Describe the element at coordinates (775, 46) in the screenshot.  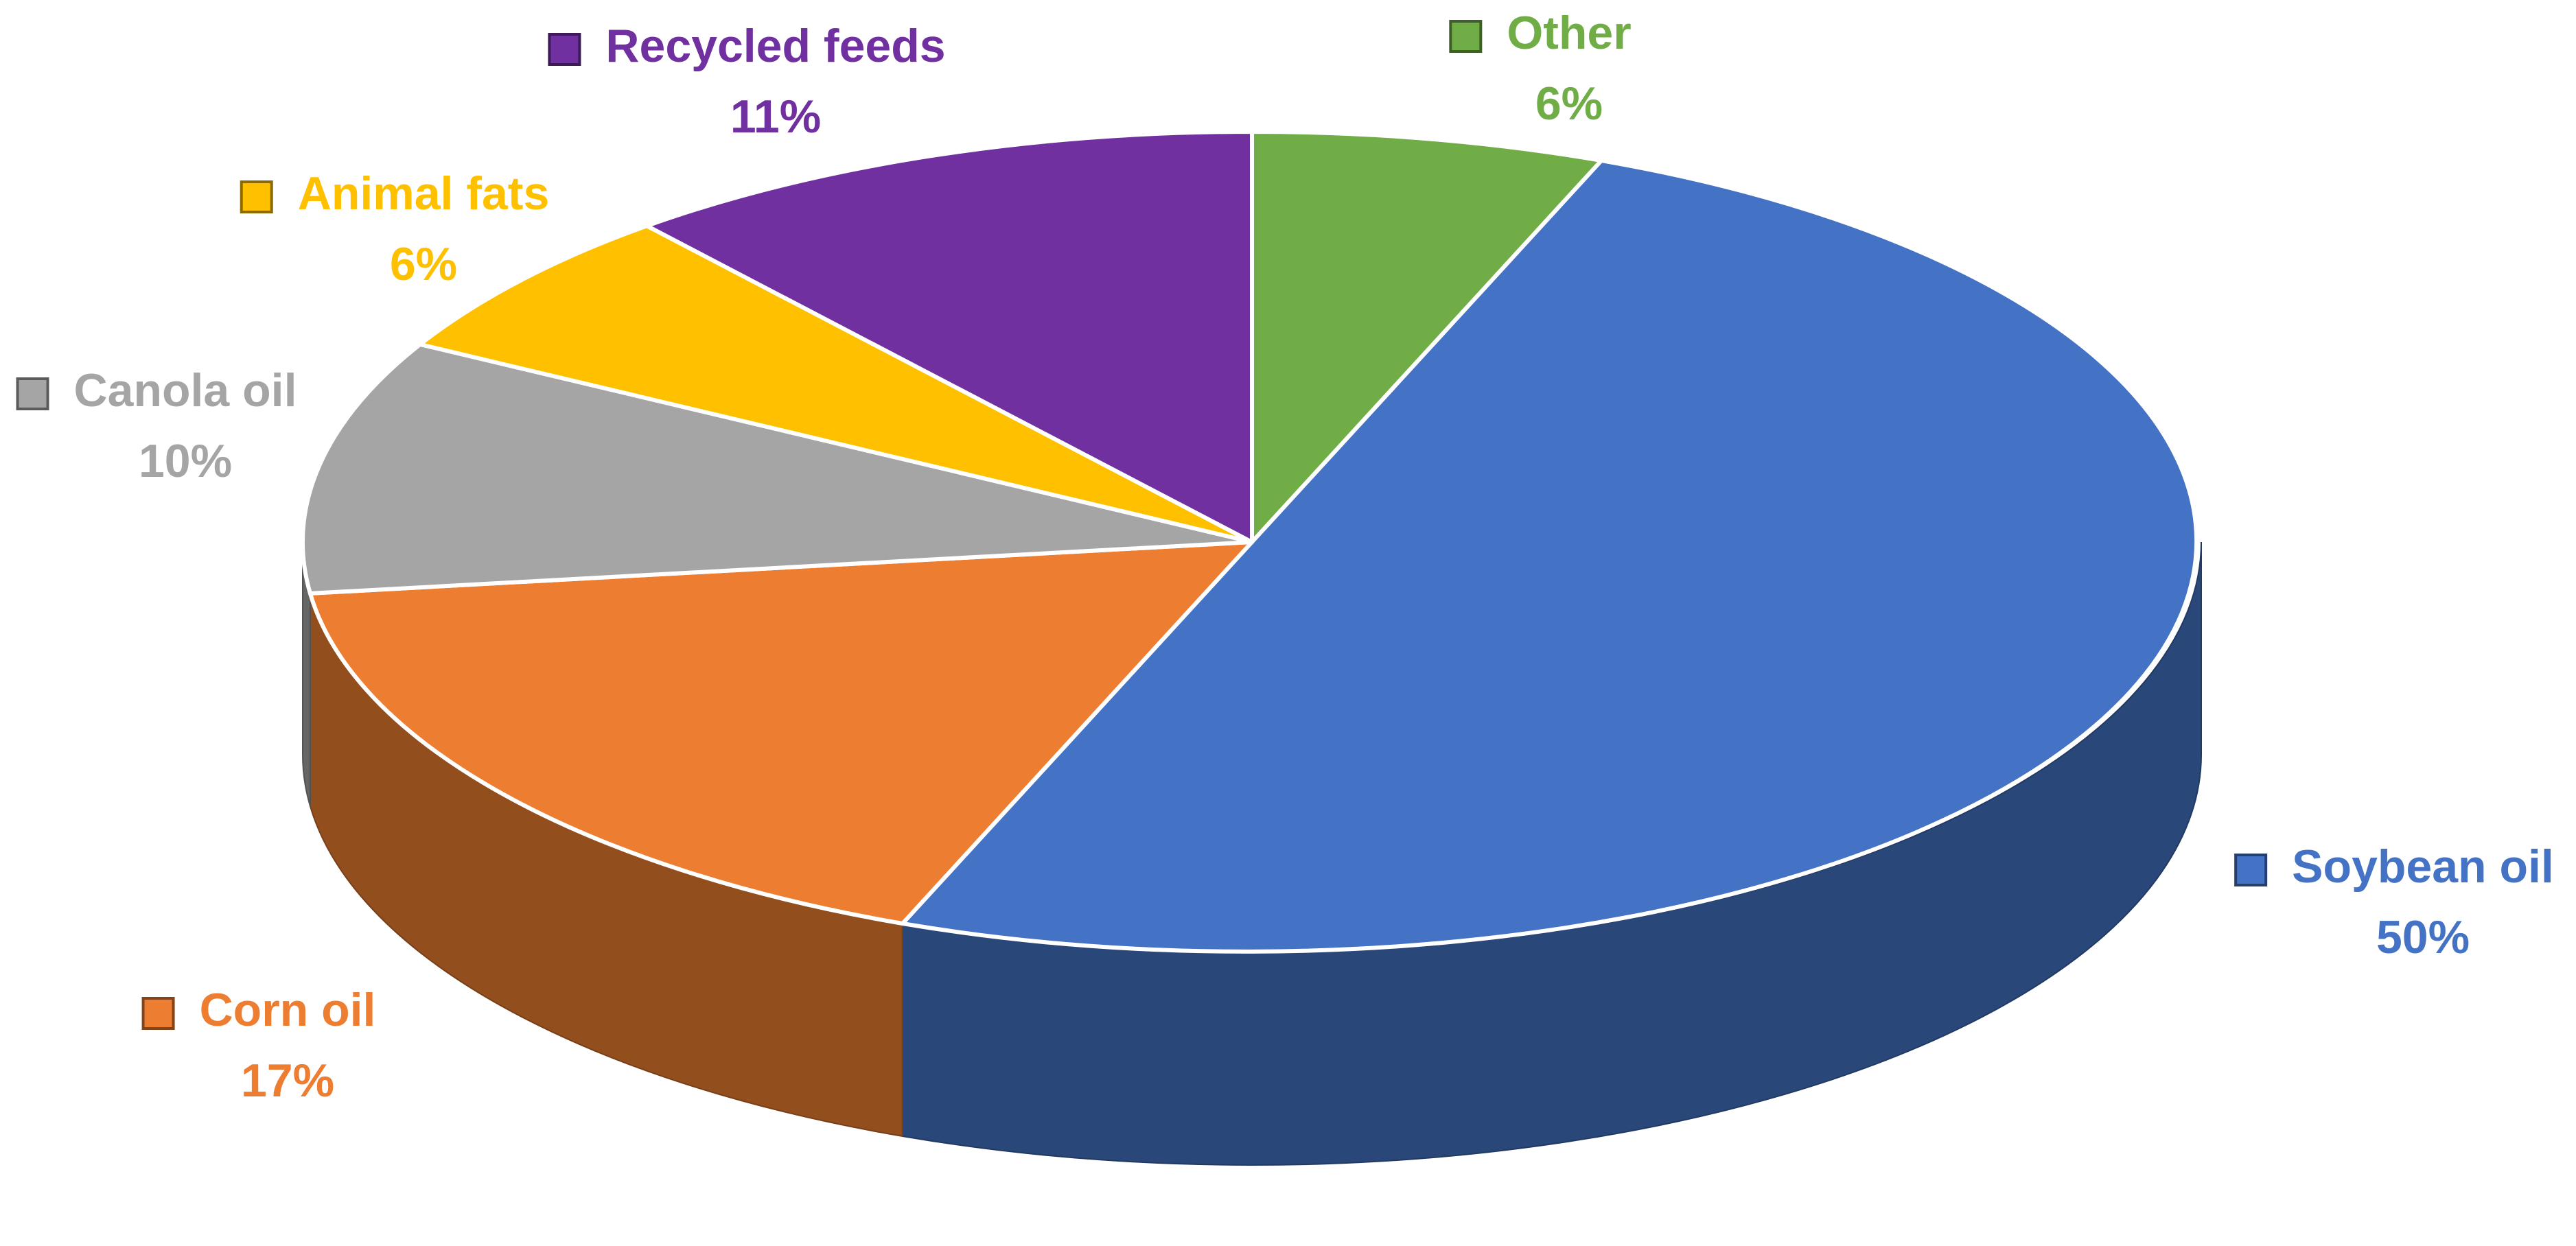
I see `category-label: Recycled feeds` at that location.